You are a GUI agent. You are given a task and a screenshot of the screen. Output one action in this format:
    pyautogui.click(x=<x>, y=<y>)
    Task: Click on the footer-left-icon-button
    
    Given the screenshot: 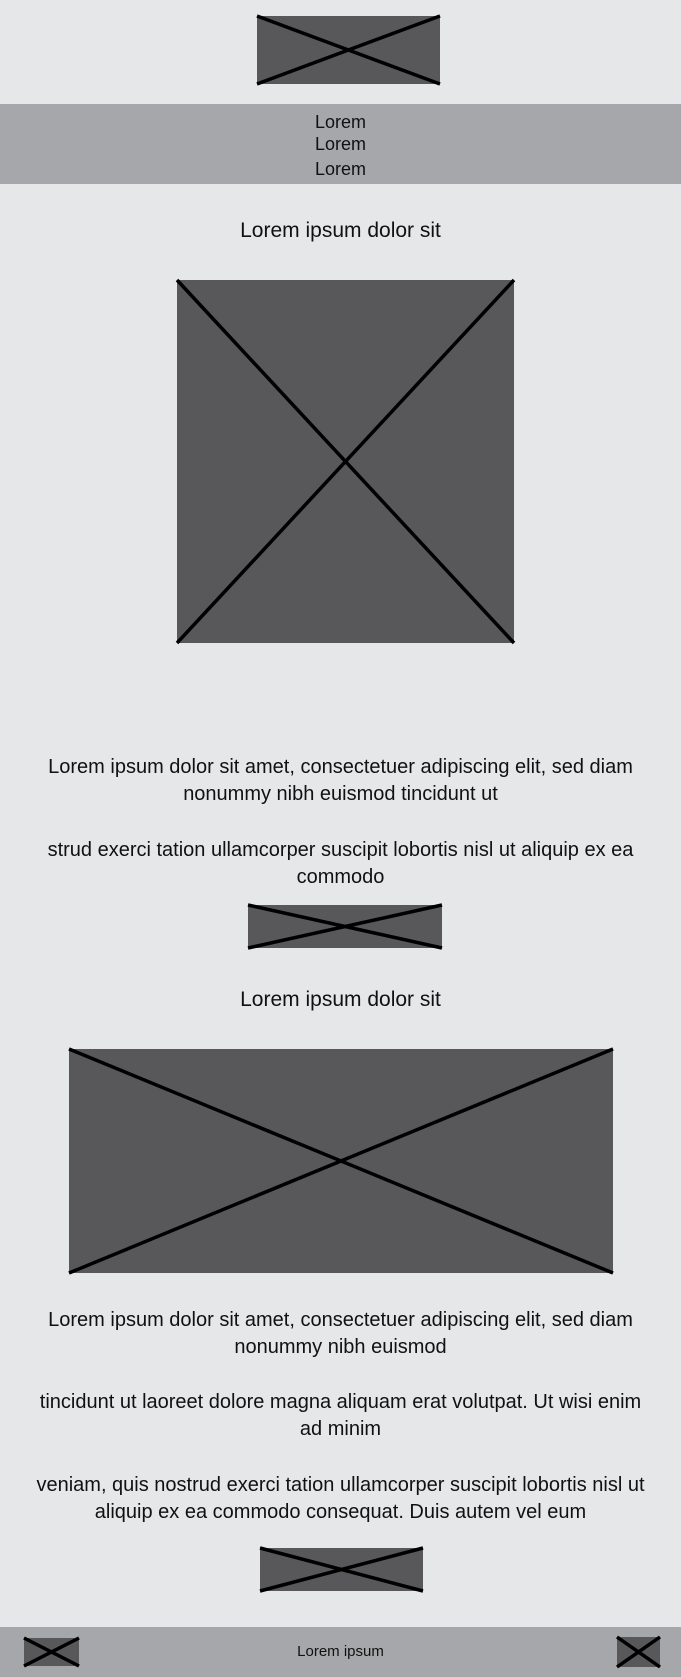 What is the action you would take?
    pyautogui.click(x=51, y=1652)
    